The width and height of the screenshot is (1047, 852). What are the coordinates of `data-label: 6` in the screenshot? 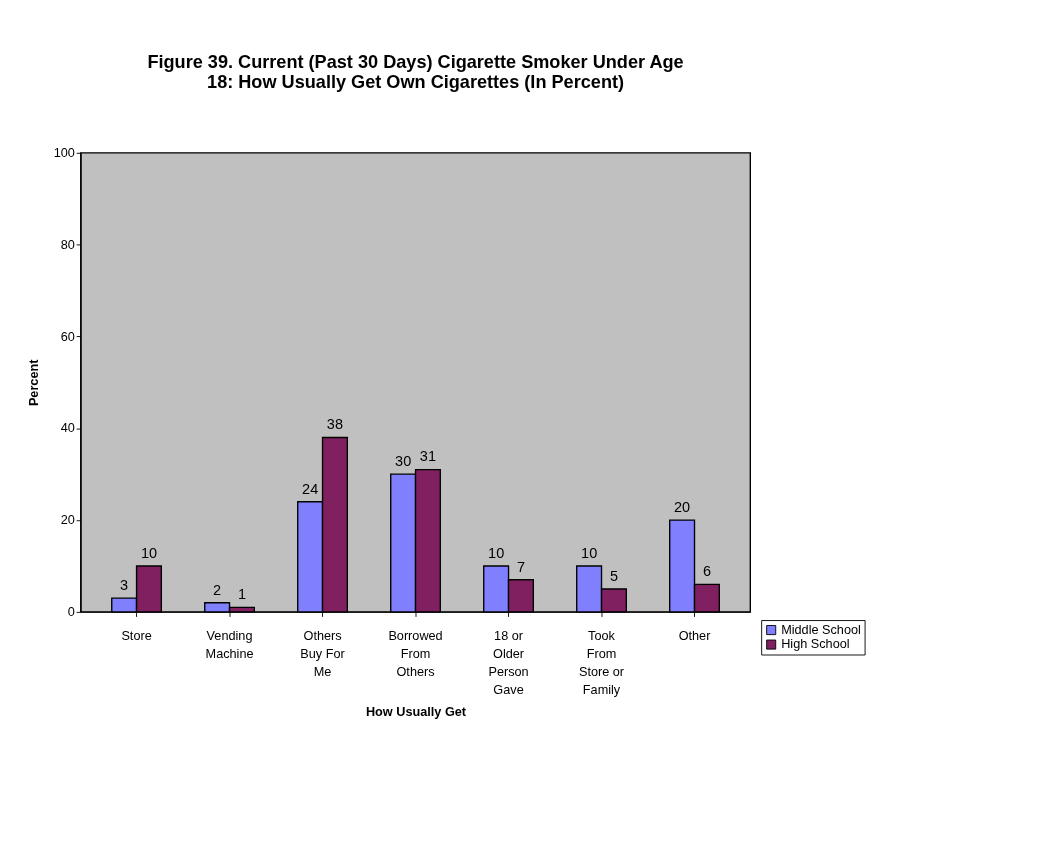 It's located at (706, 571).